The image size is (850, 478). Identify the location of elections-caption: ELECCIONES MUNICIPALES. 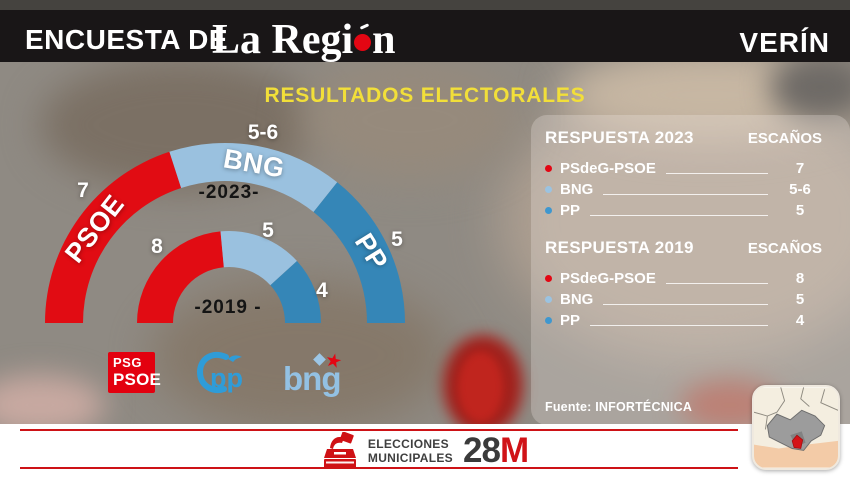
(410, 451).